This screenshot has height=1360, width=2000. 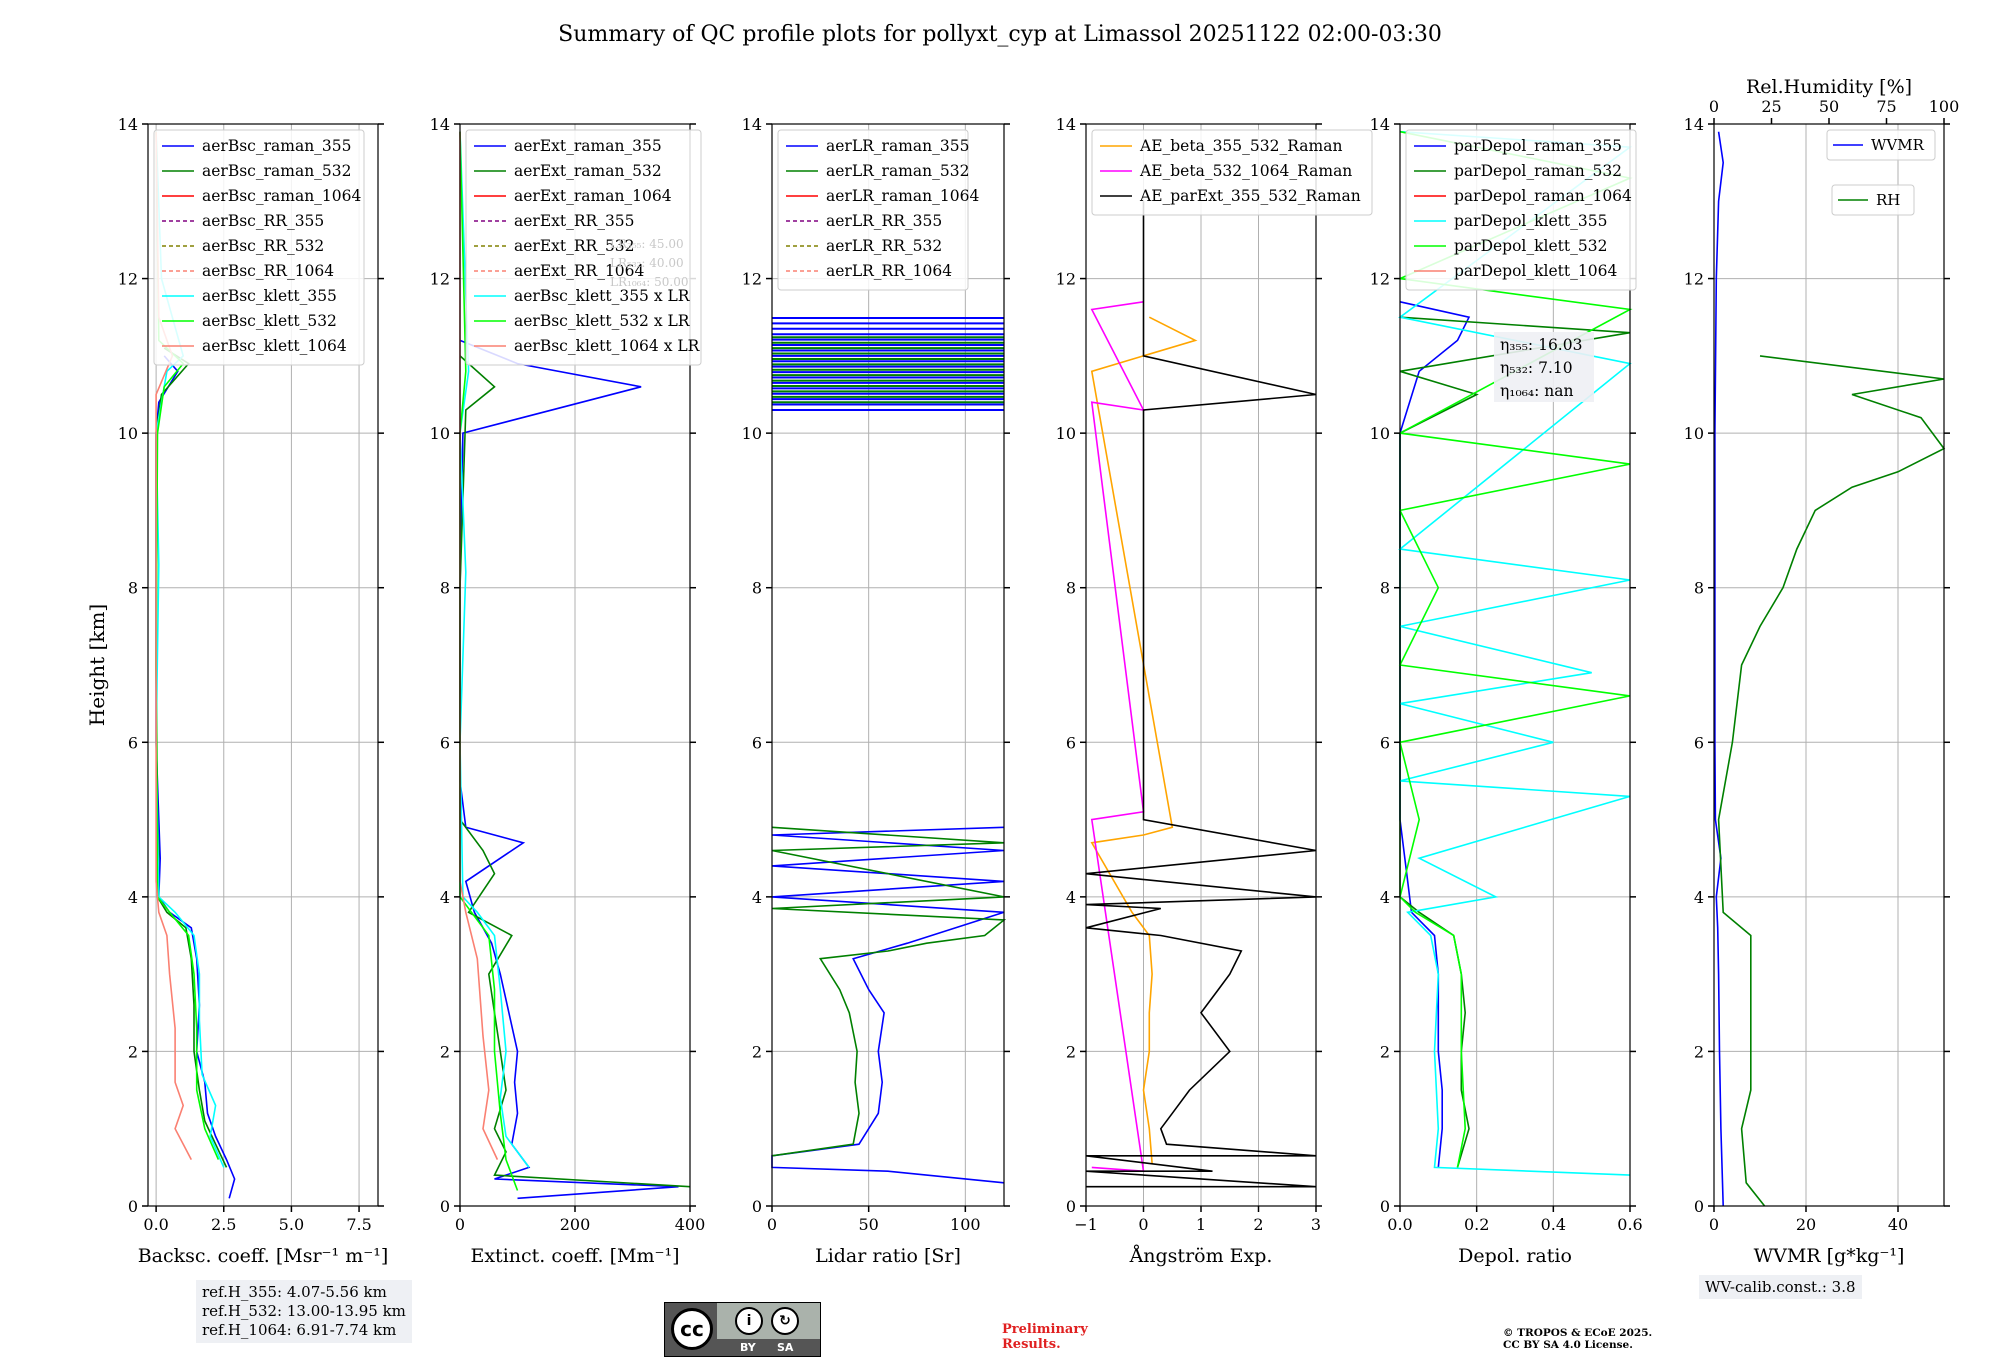 What do you see at coordinates (1553, 1224) in the screenshot?
I see `x-tick-label: 0.4` at bounding box center [1553, 1224].